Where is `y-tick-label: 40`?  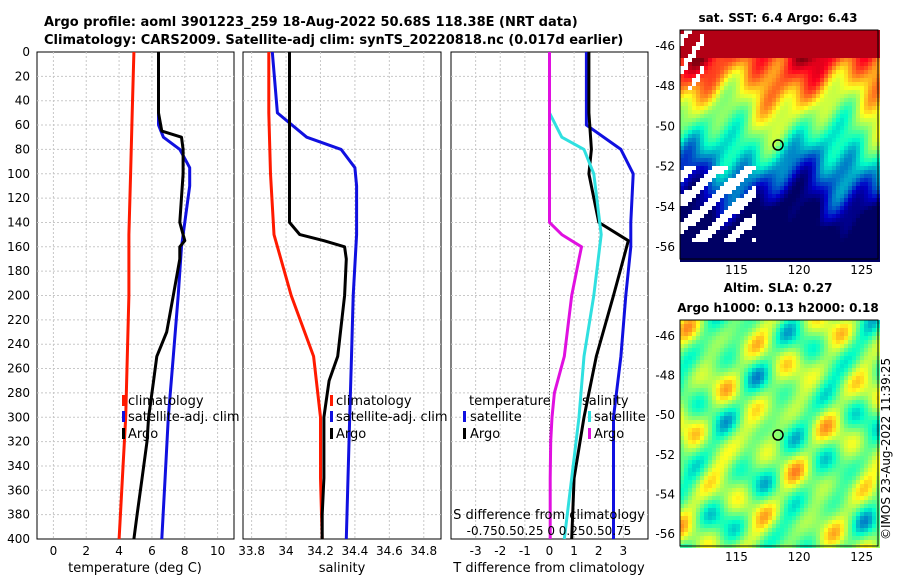 y-tick-label: 40 is located at coordinates (22, 101).